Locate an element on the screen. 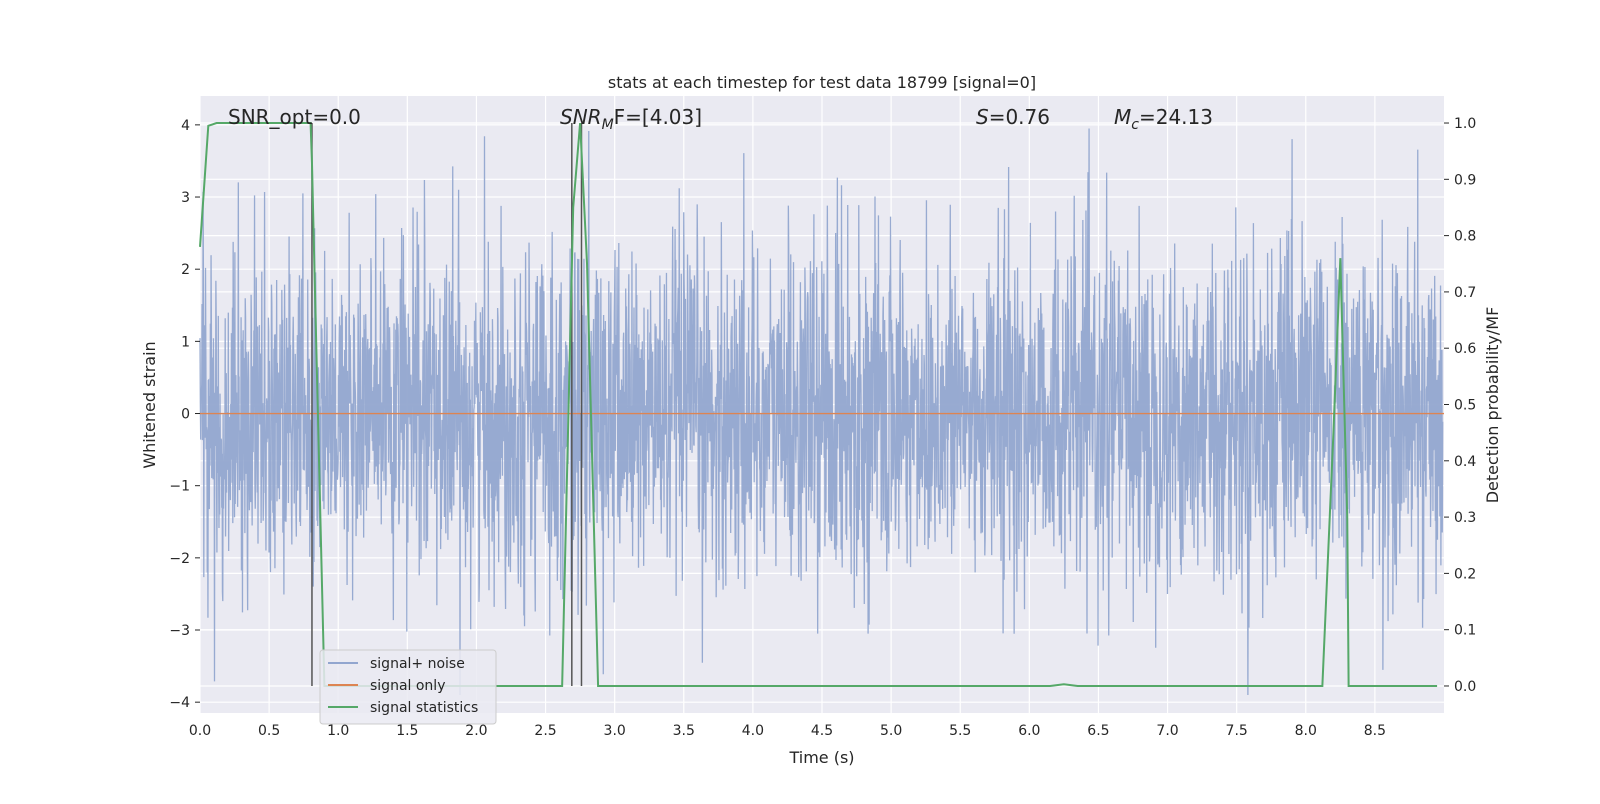  annotation-mc-label: M is located at coordinates (1122, 117).